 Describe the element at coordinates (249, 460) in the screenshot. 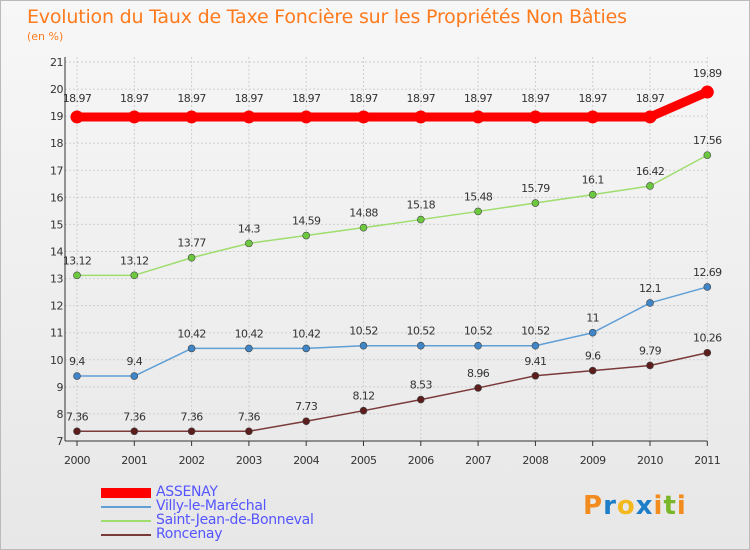

I see `x-tick-label: 2003` at that location.